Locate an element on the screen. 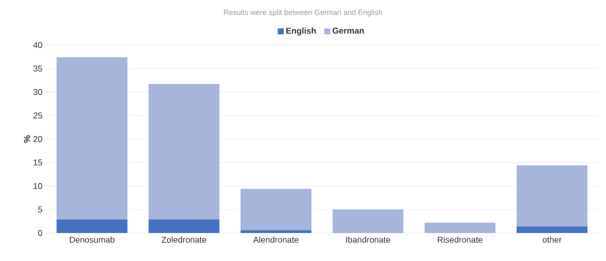 This screenshot has height=261, width=606. y-axis-title: % is located at coordinates (27, 139).